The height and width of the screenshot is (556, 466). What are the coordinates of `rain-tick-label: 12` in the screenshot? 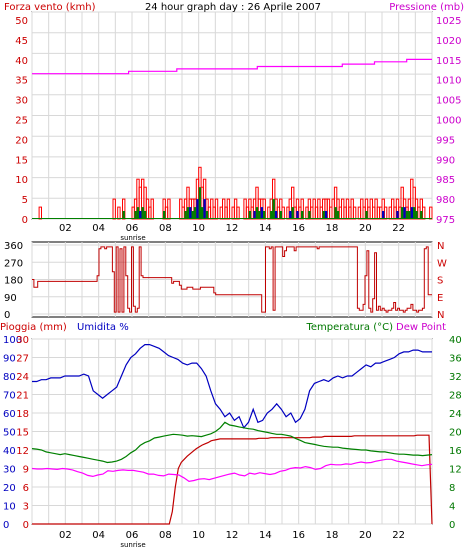 It's located at (22, 451).